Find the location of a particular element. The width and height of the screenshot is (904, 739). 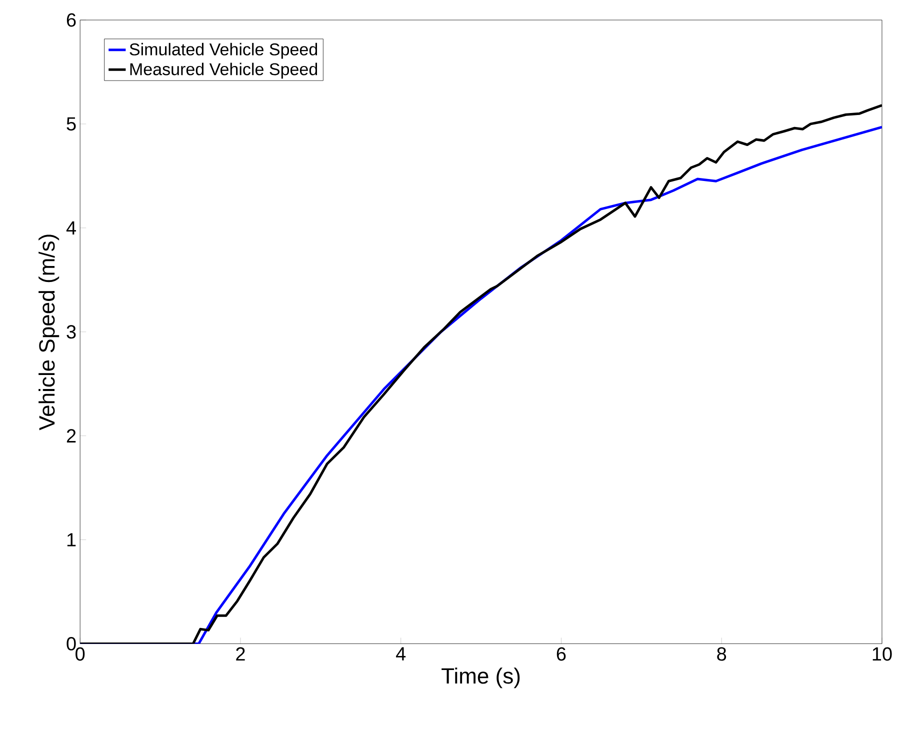

x-tick-label: 6 is located at coordinates (561, 654).